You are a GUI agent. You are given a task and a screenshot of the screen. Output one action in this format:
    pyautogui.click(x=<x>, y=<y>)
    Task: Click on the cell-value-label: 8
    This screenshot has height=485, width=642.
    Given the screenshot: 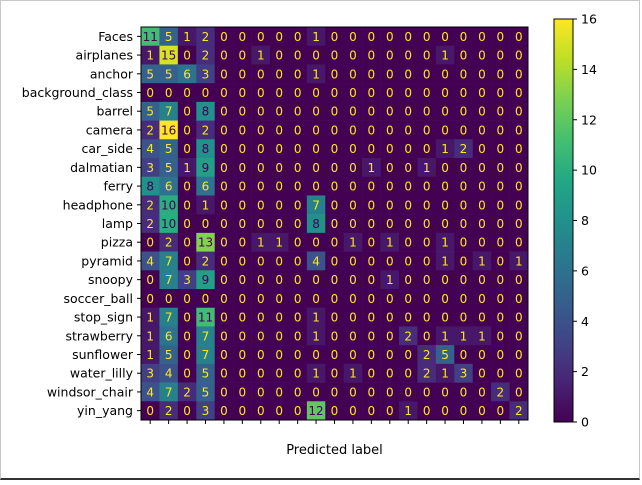 What is the action you would take?
    pyautogui.click(x=206, y=112)
    